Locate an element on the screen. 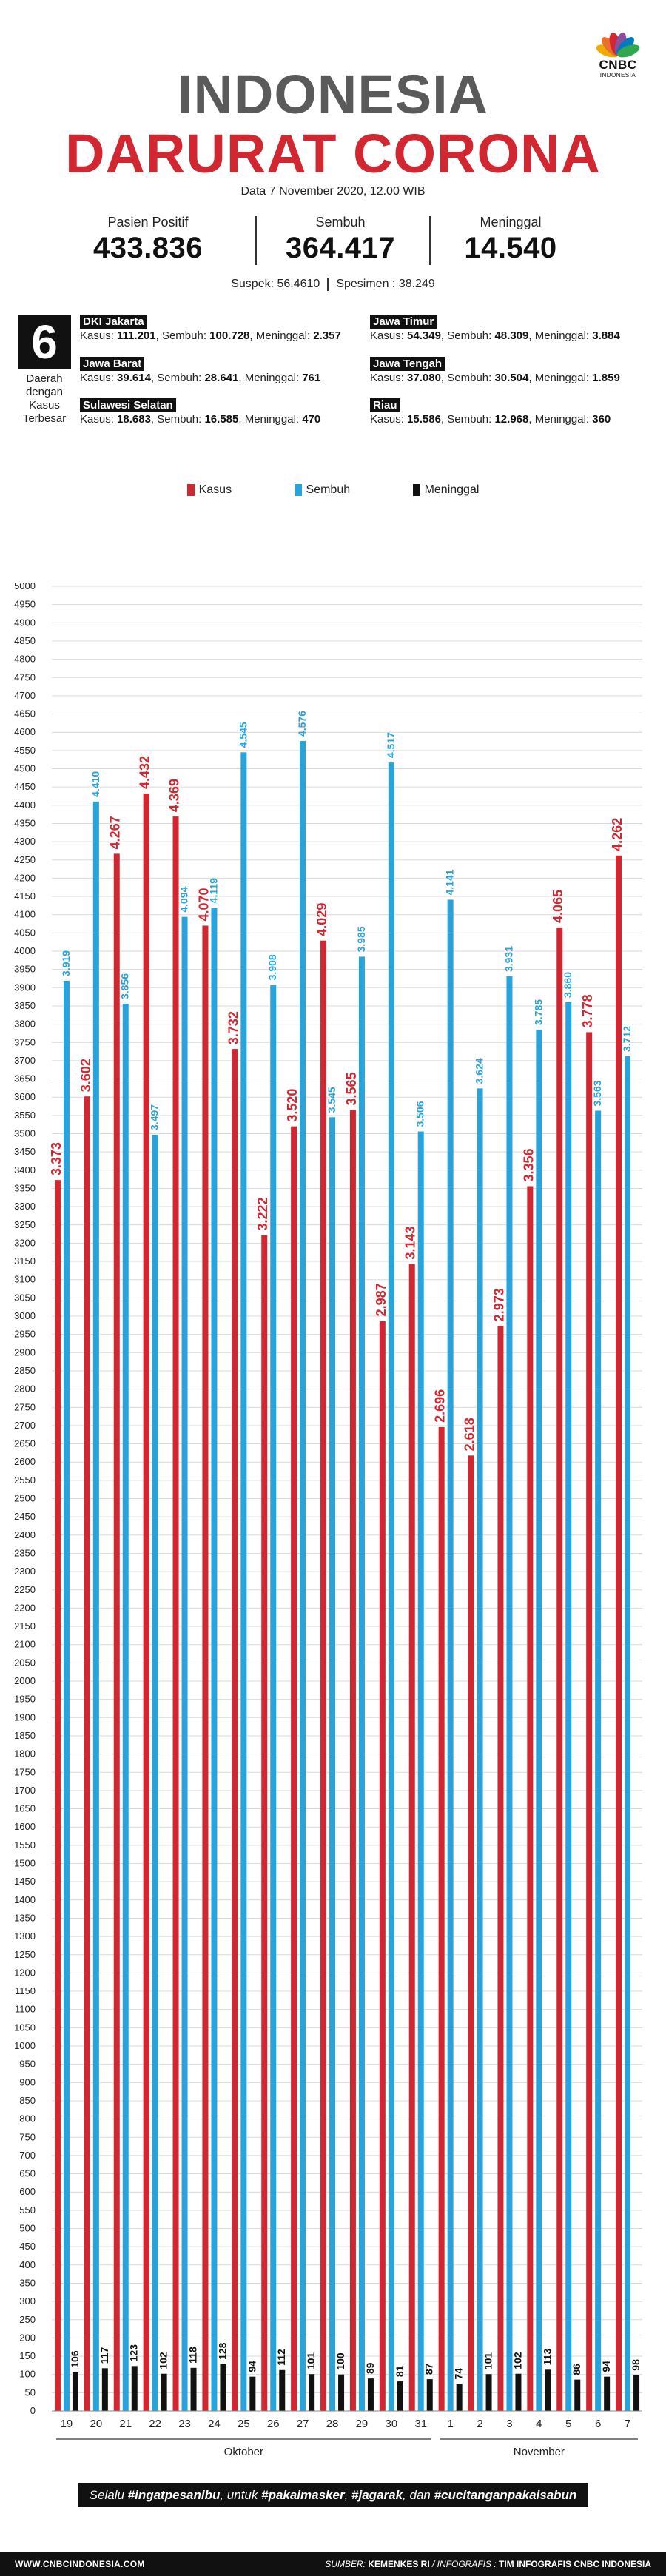  y-tick-label: 4500 is located at coordinates (25, 768).